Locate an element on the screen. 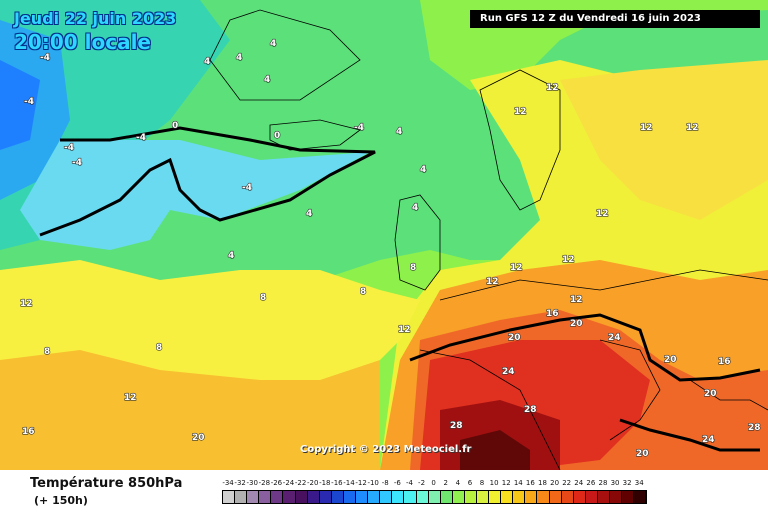  legend-tick: -30 is located at coordinates (252, 483).